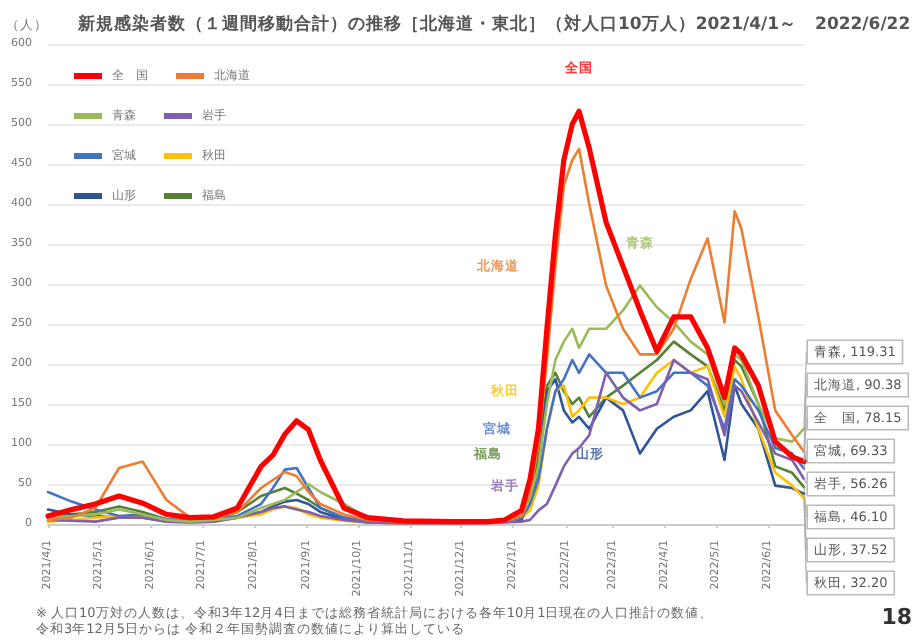 Image resolution: width=924 pixels, height=640 pixels. I want to click on text: 18, so click(897, 617).